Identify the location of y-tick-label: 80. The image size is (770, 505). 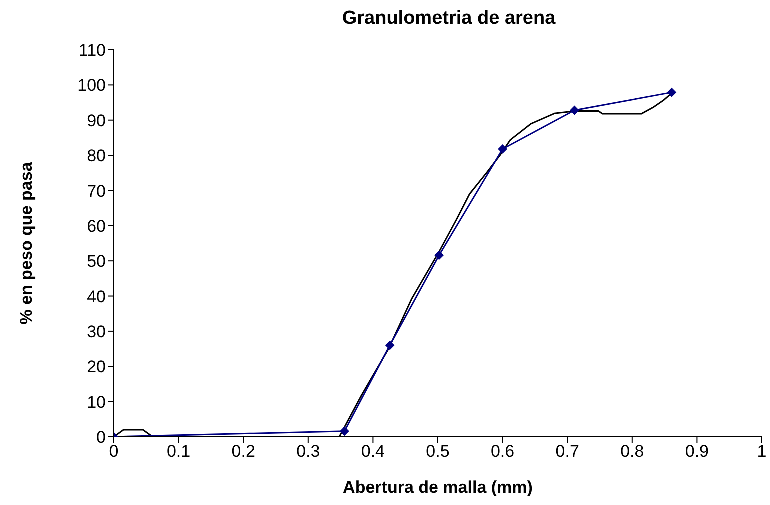
(96, 156).